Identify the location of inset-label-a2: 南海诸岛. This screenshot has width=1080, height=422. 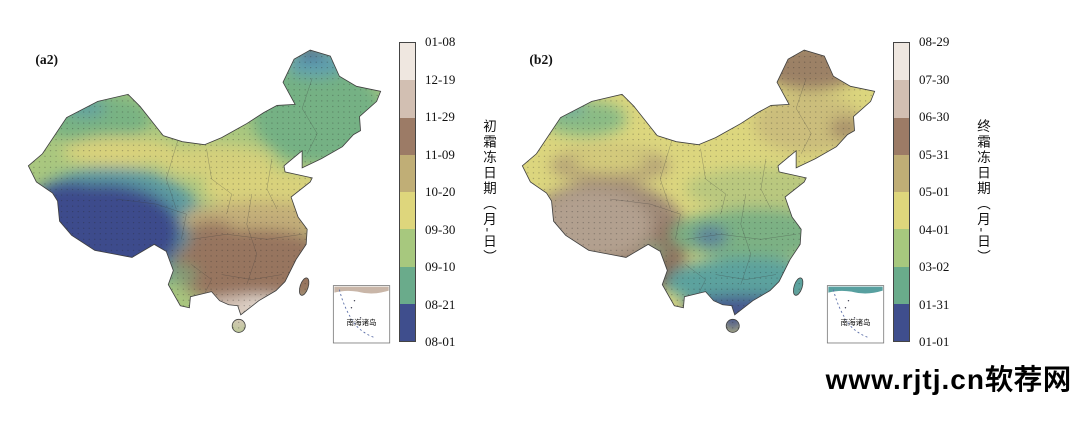
(361, 322).